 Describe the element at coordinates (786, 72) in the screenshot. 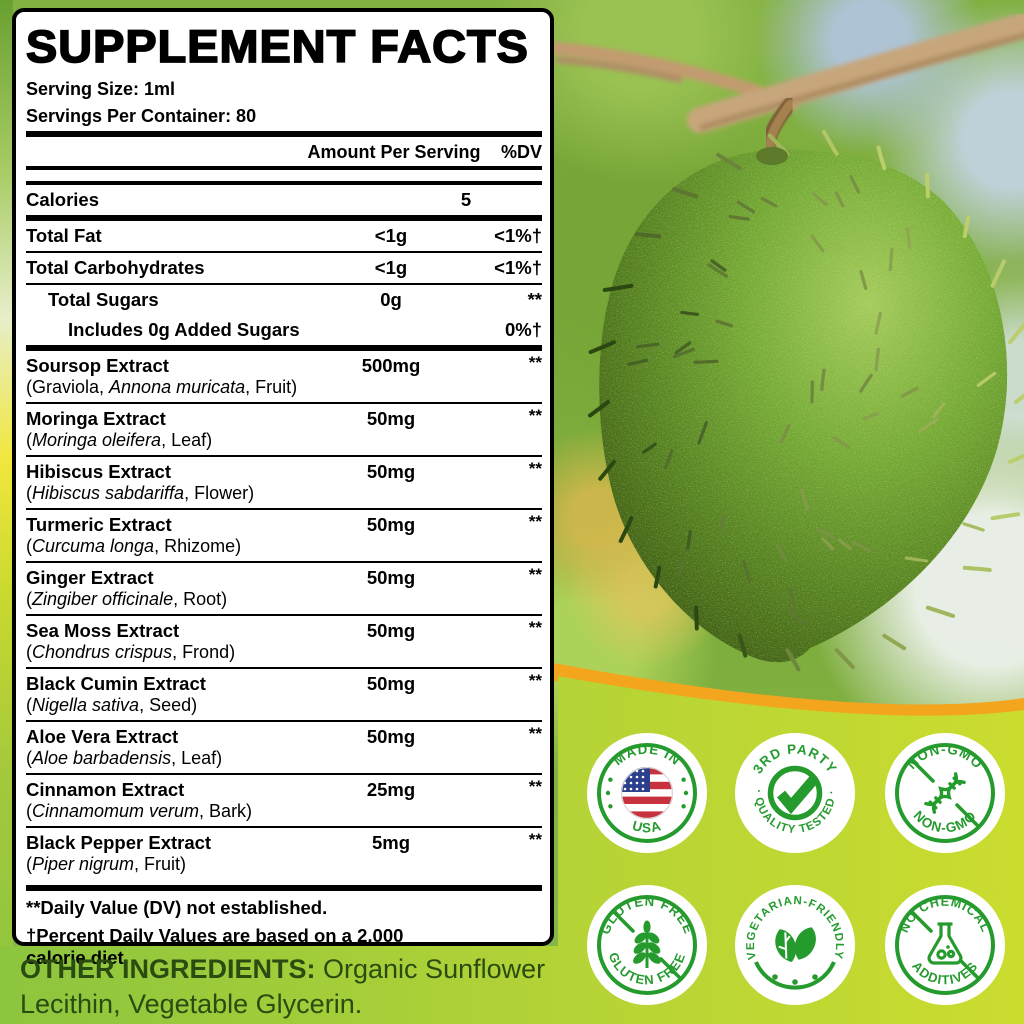

I see `tree-branch` at that location.